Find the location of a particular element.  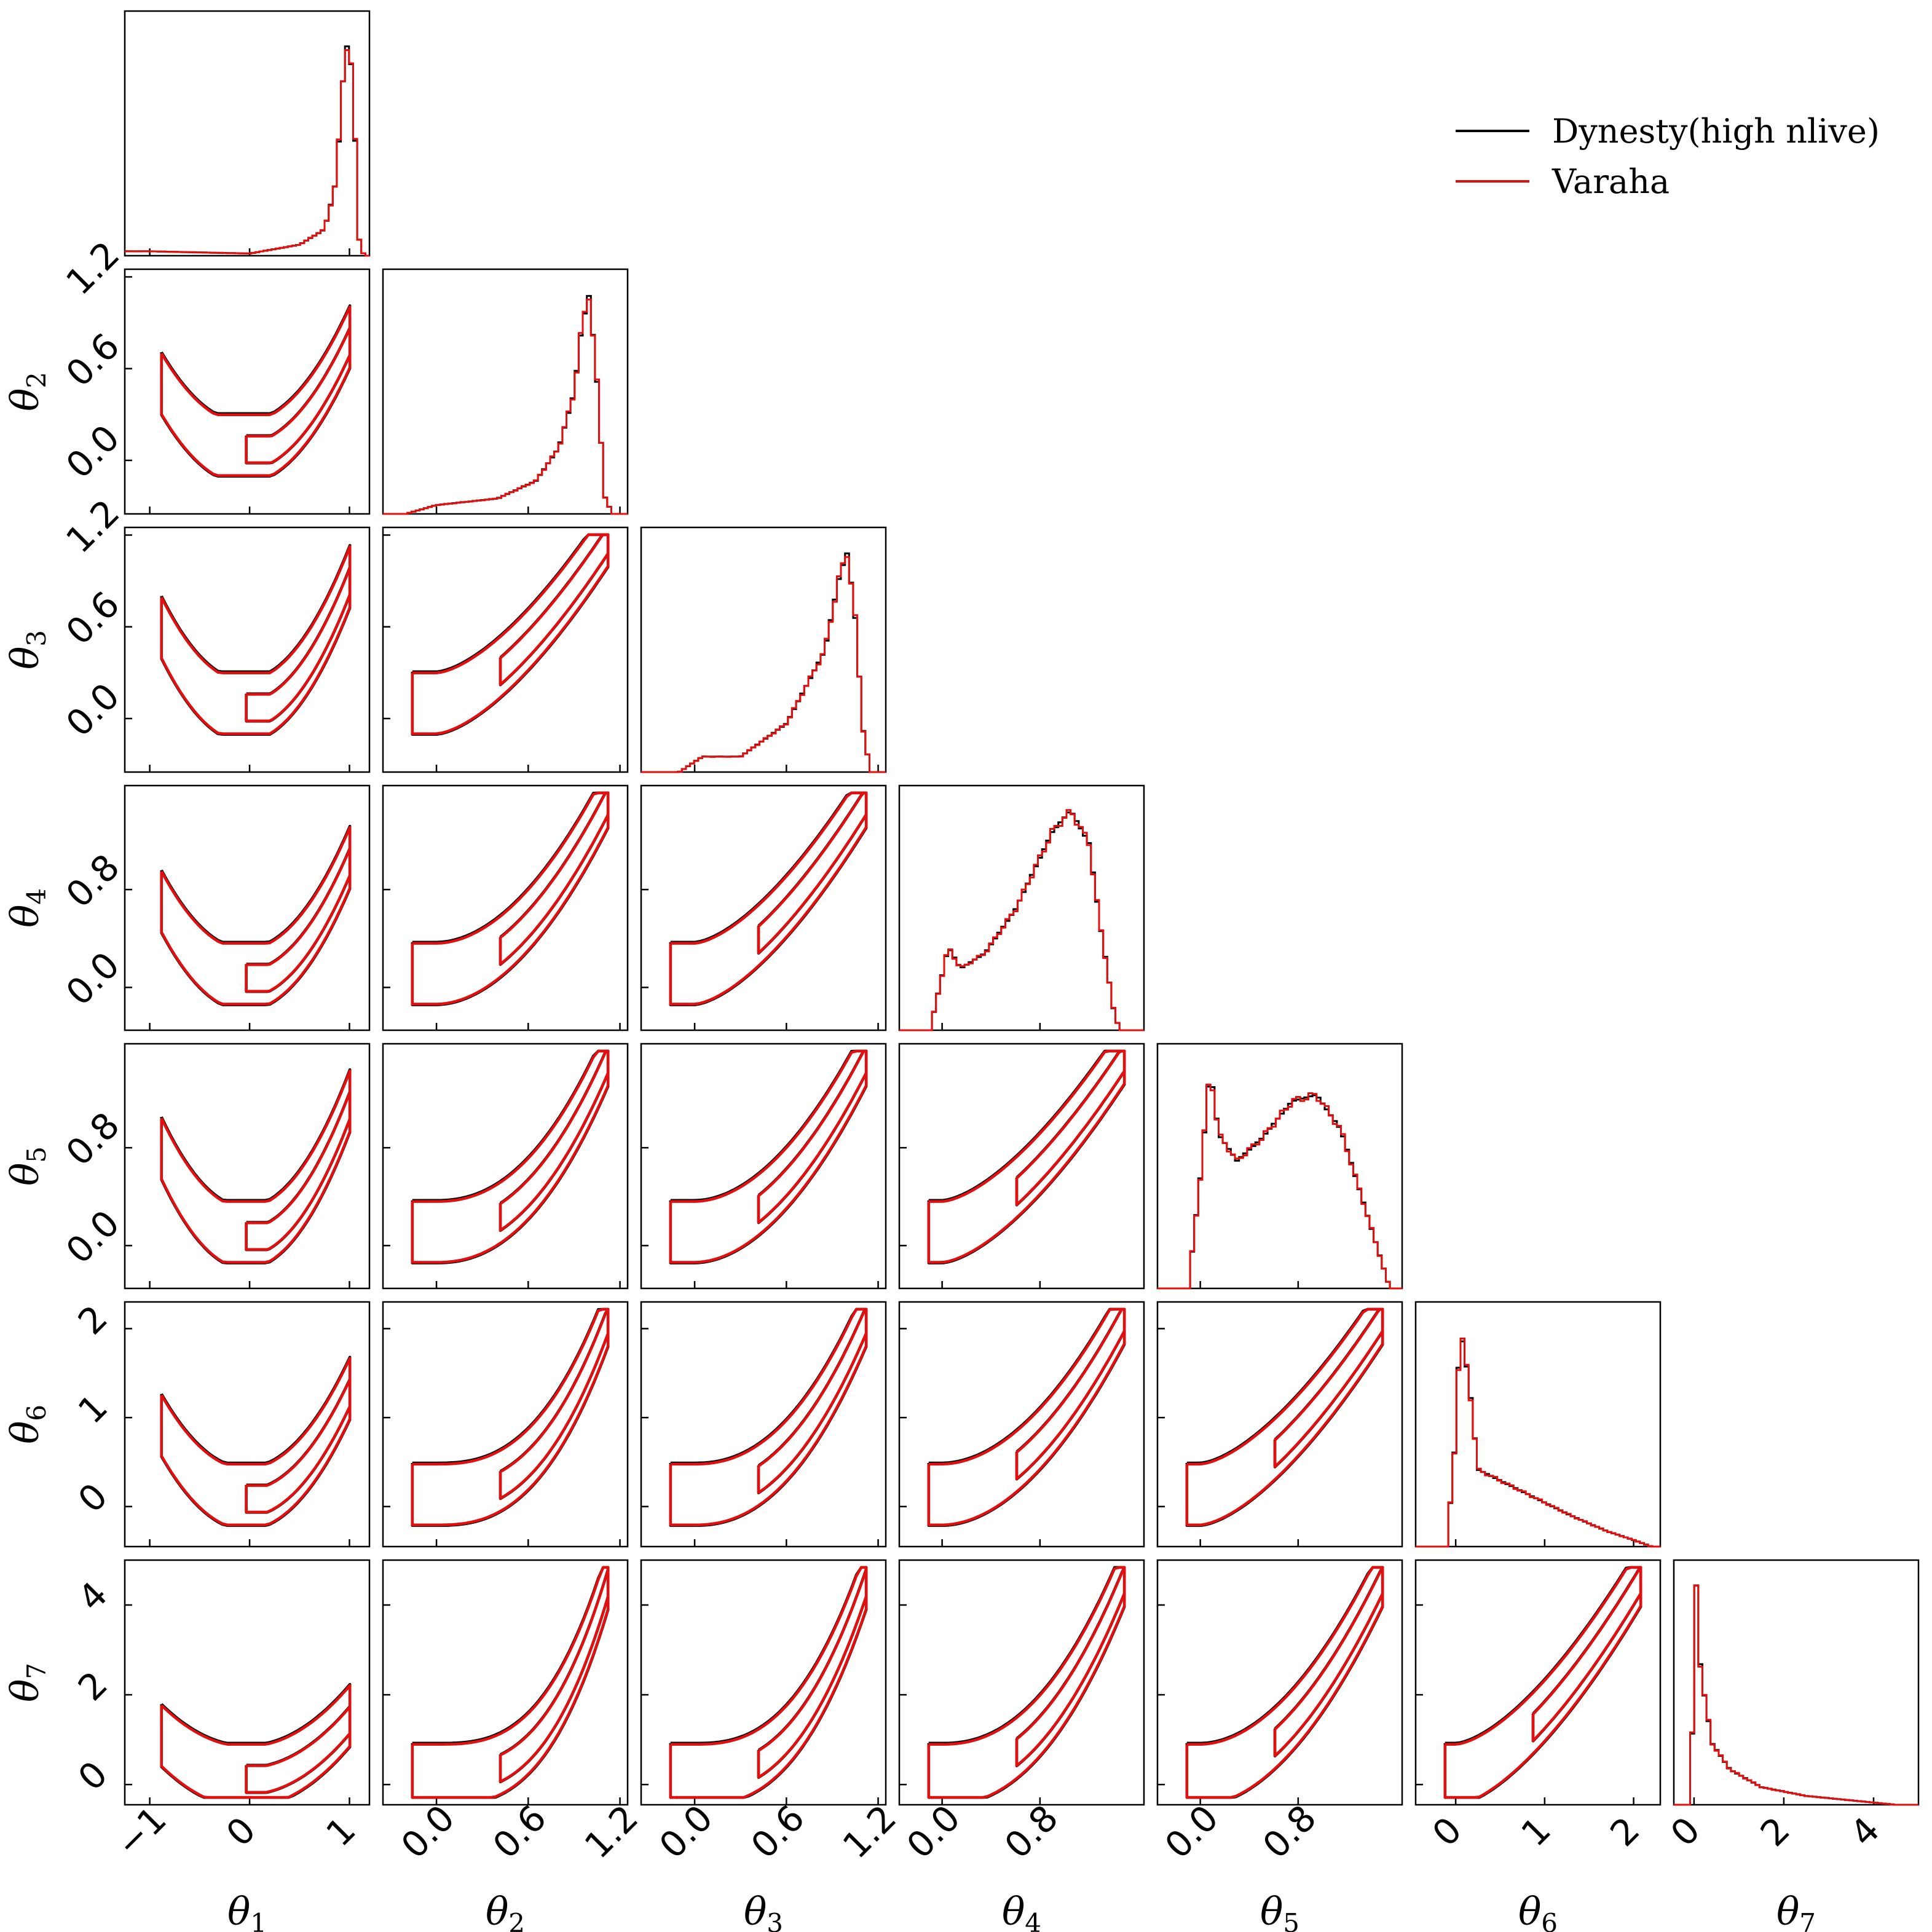

panel-7-3: 0.0 0.6 1.2 θ3 is located at coordinates (772, 1745).